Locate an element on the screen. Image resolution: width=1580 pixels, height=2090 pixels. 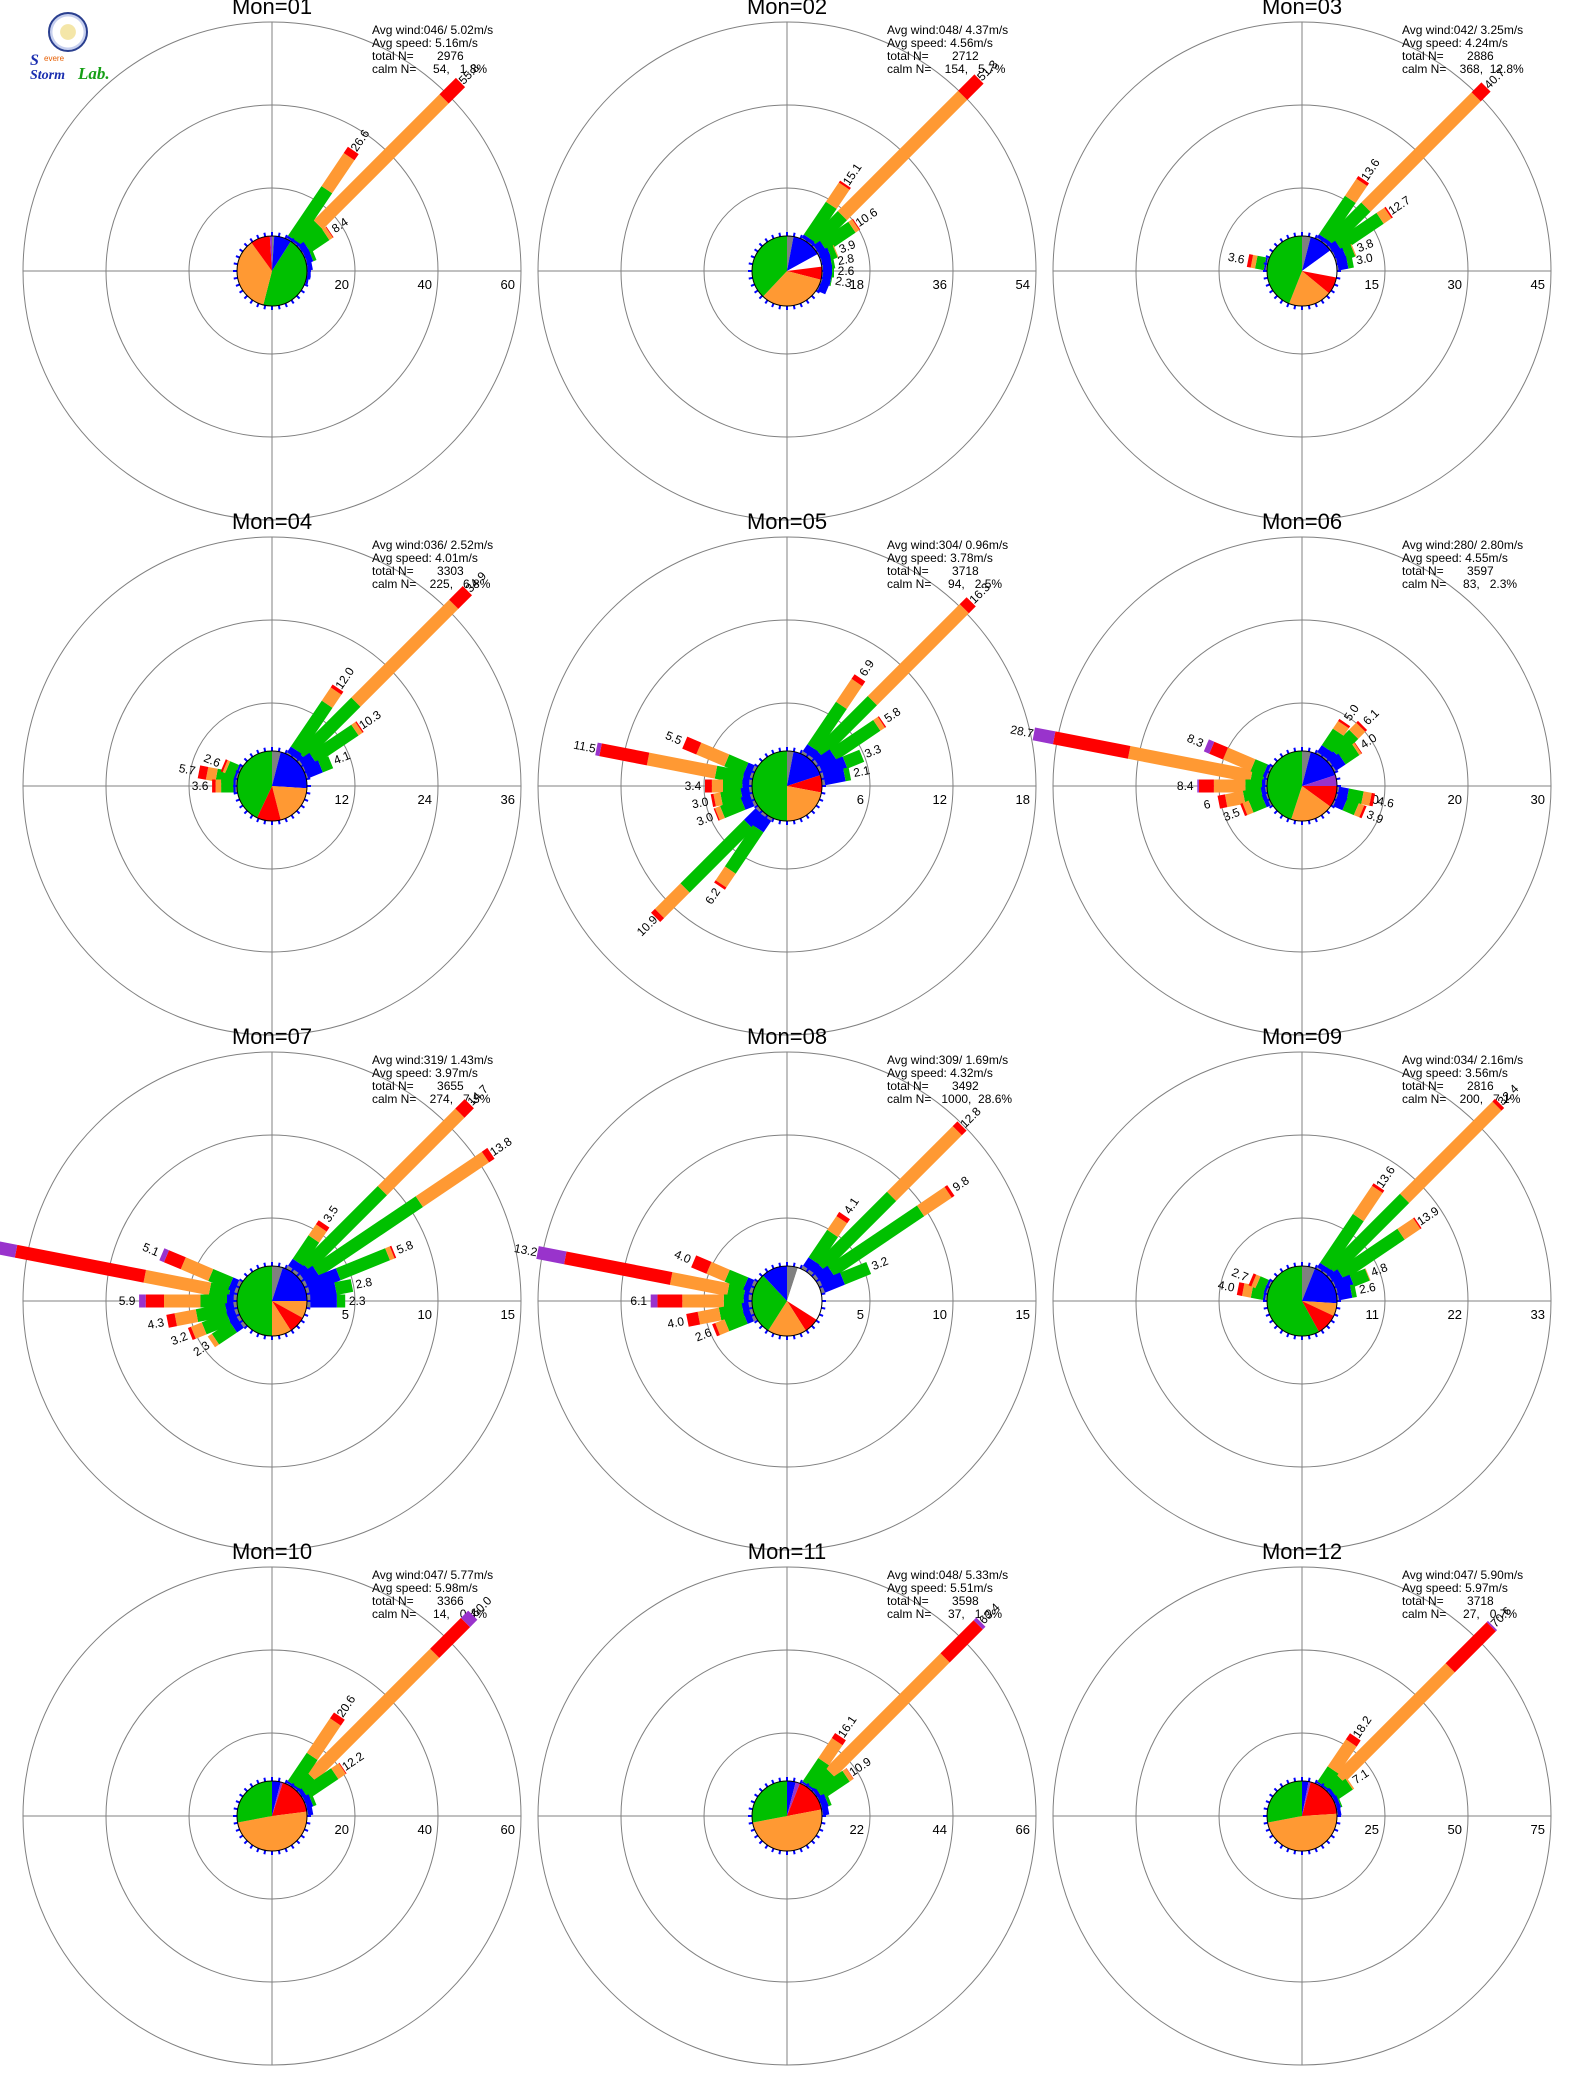
ring-label: 18 is located at coordinates (1023, 799).